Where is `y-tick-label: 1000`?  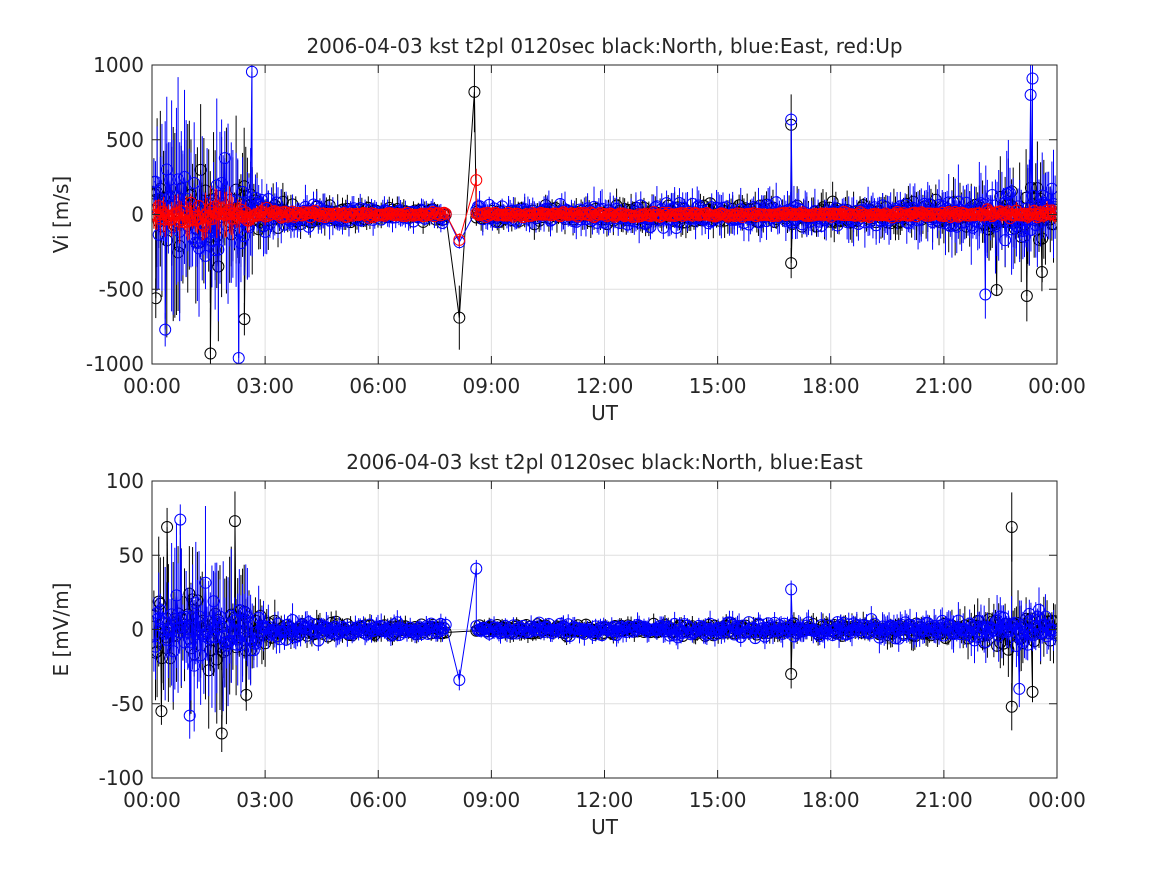
y-tick-label: 1000 is located at coordinates (118, 65).